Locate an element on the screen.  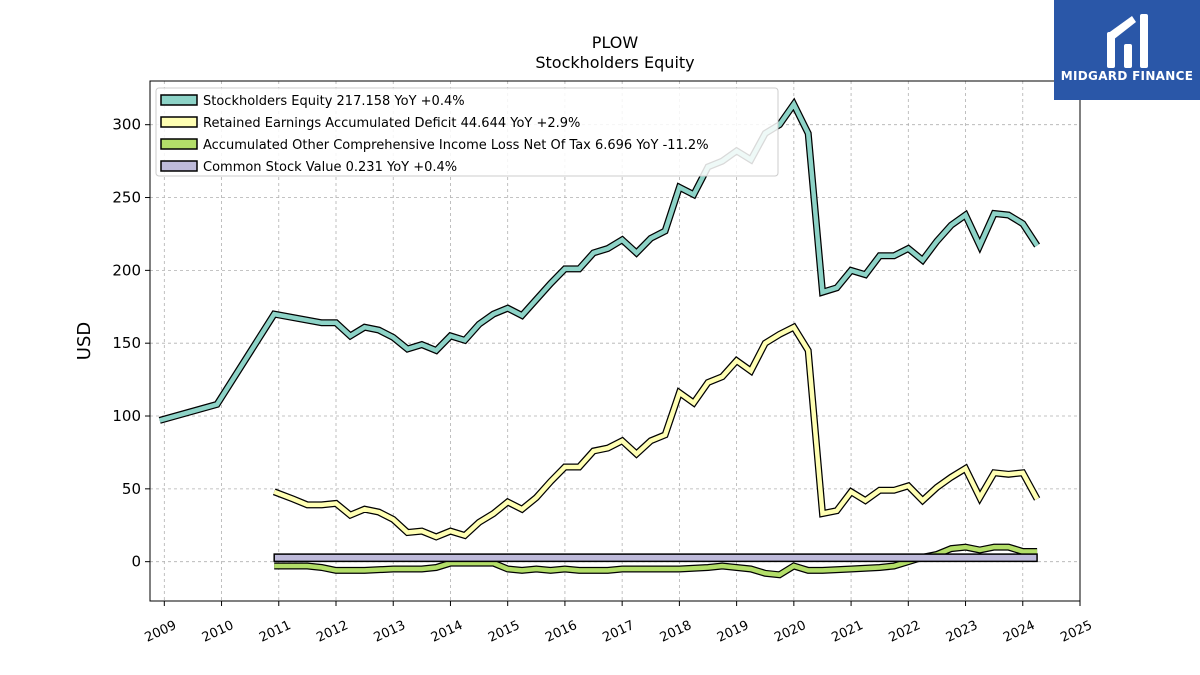
y-tick-label: 100 is located at coordinates (126, 416).